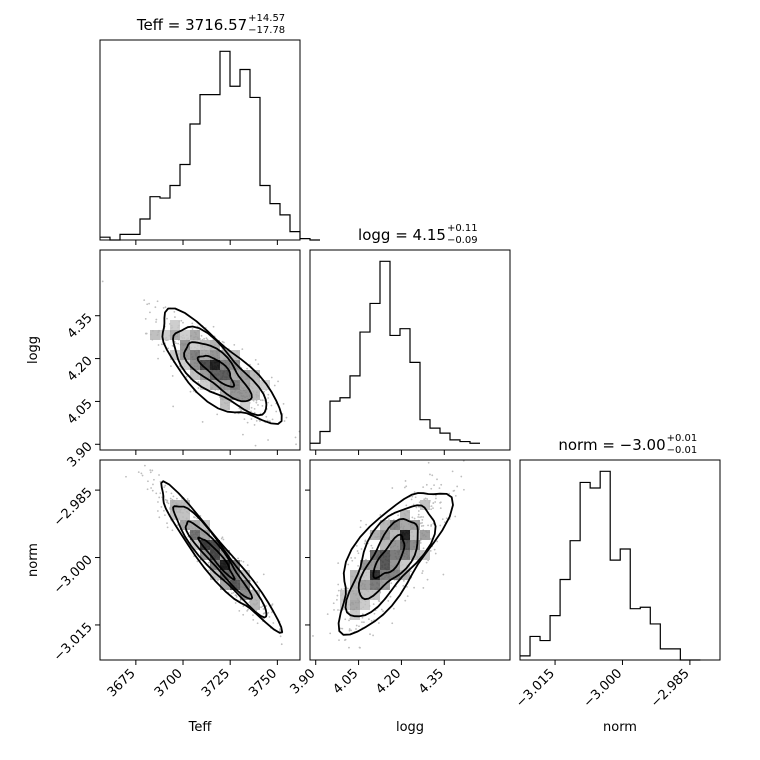  Describe the element at coordinates (302, 681) in the screenshot. I see `xtick-label-logg: 3.90` at that location.